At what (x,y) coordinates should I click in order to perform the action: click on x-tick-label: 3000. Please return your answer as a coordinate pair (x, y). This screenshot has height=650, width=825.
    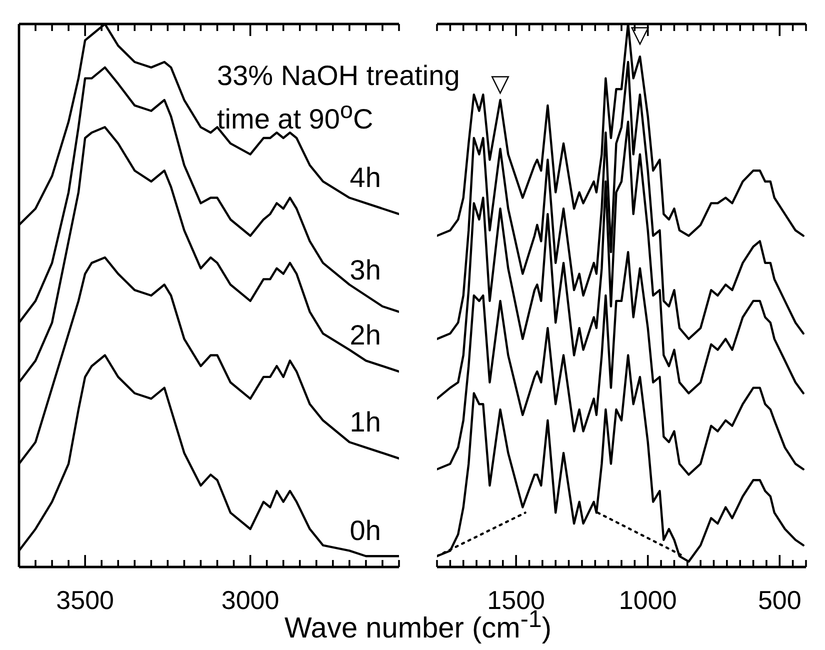
    Looking at the image, I should click on (250, 599).